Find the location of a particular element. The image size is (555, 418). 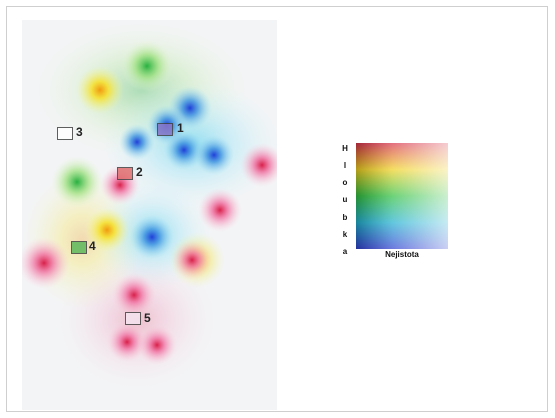

legend-letter: k is located at coordinates (345, 234).